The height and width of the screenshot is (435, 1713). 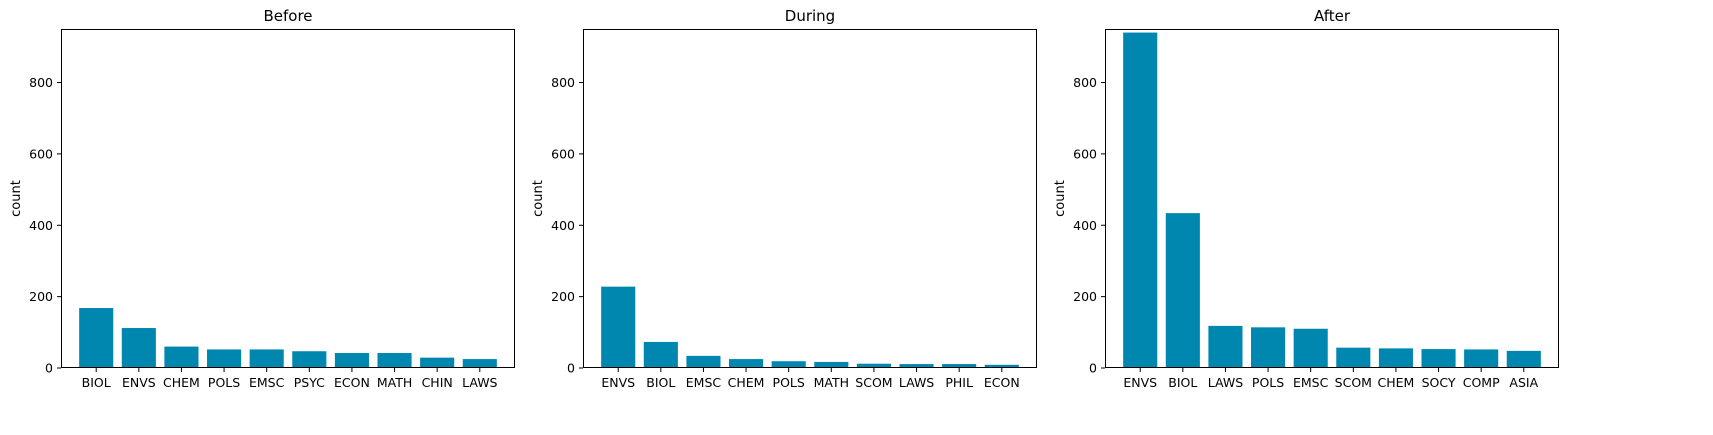 What do you see at coordinates (1523, 359) in the screenshot?
I see `bar-after-asia` at bounding box center [1523, 359].